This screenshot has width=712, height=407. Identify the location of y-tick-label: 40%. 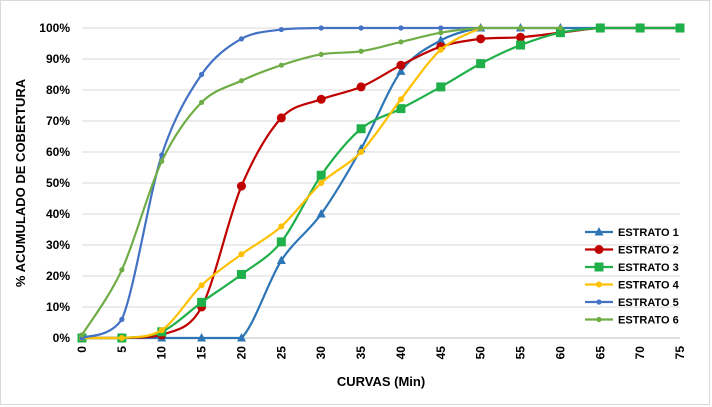
(58, 214).